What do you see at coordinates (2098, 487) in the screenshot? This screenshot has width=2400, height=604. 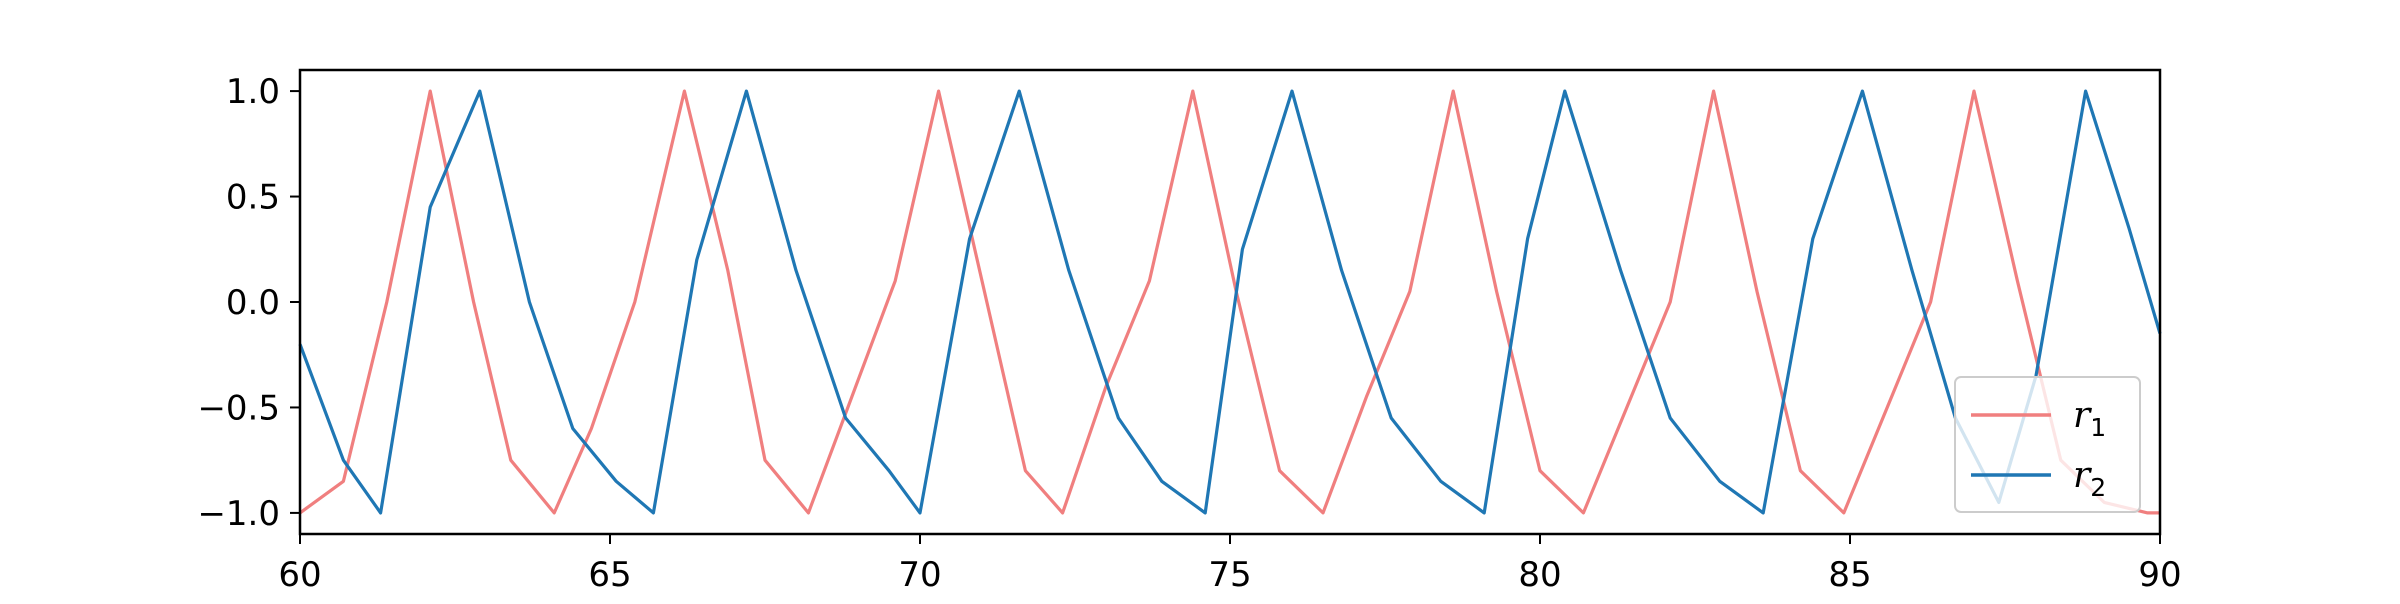 I see `legend-series-subscript: 2` at bounding box center [2098, 487].